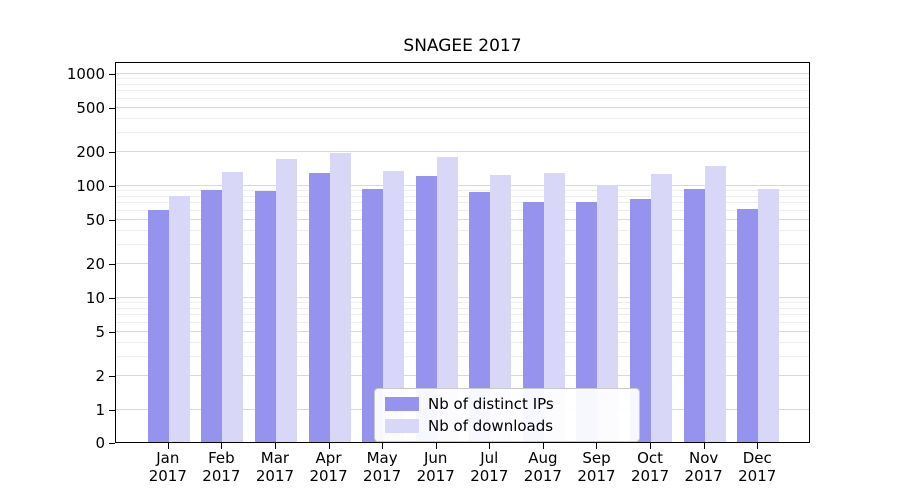 This screenshot has height=500, width=900. Describe the element at coordinates (715, 303) in the screenshot. I see `bar-nb-of-downloads-nov-2017` at that location.